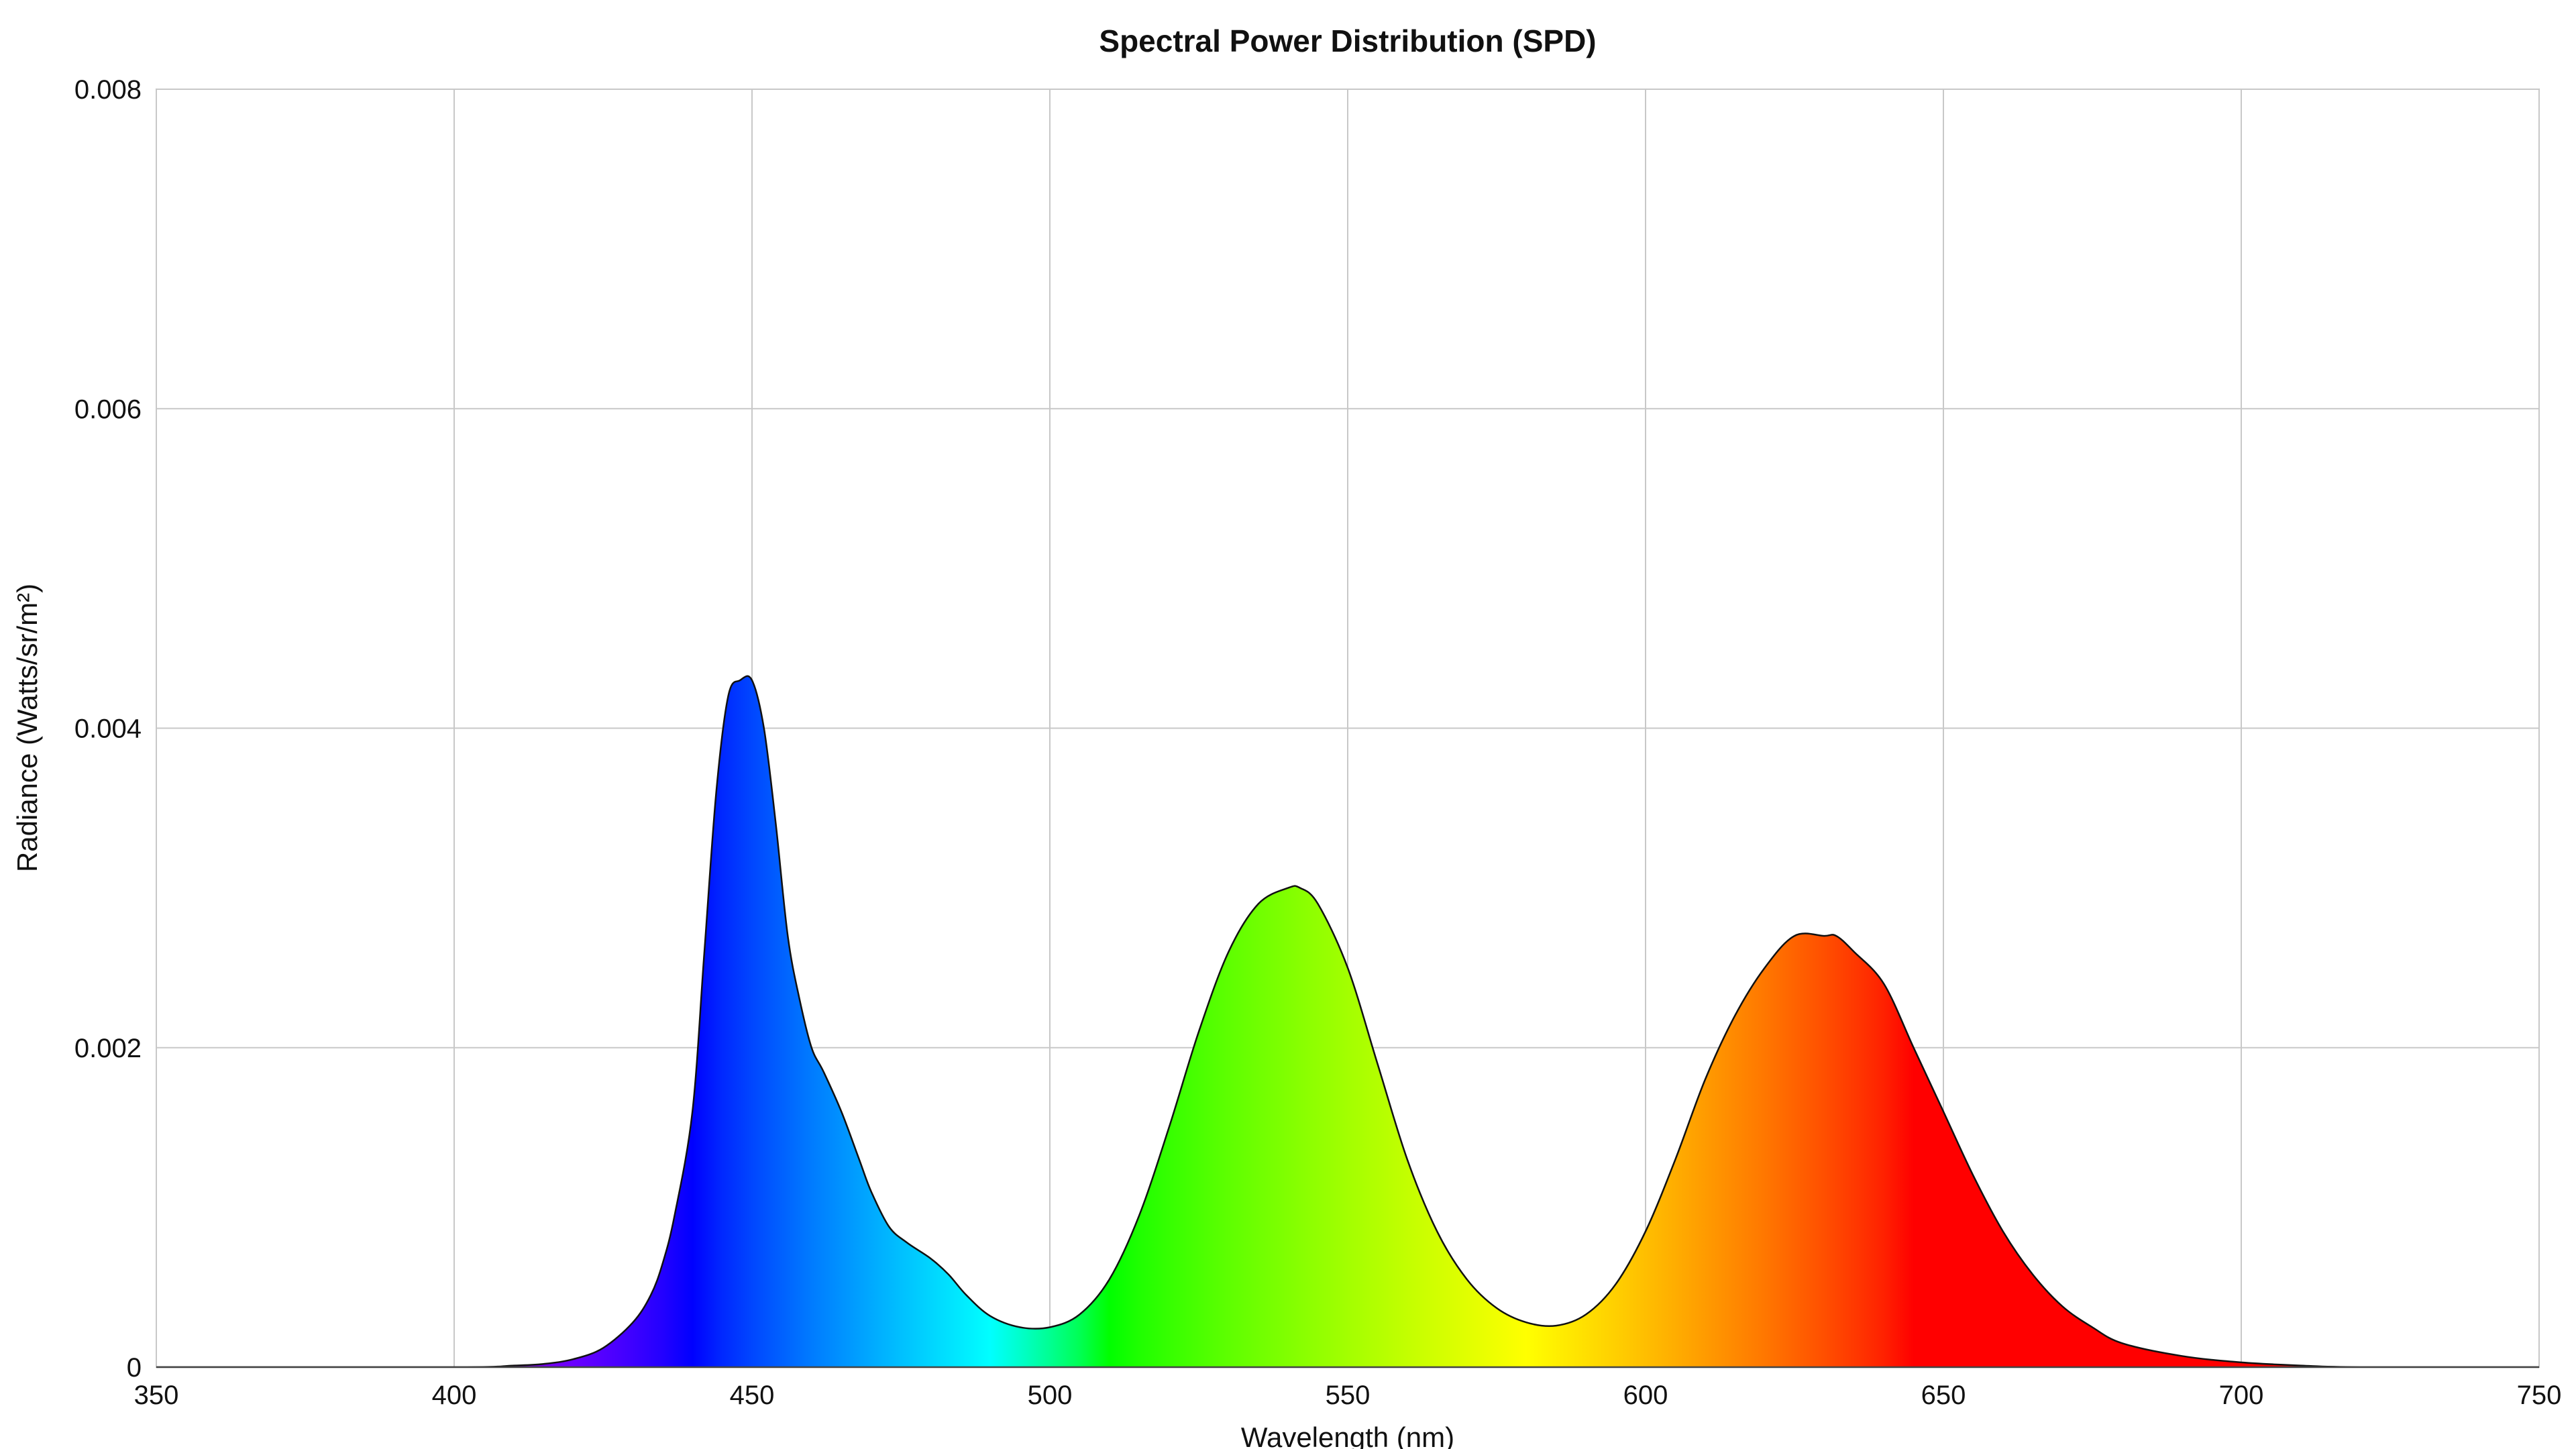 Image resolution: width=2576 pixels, height=1449 pixels. Describe the element at coordinates (454, 1395) in the screenshot. I see `x-tick-label: 400` at that location.